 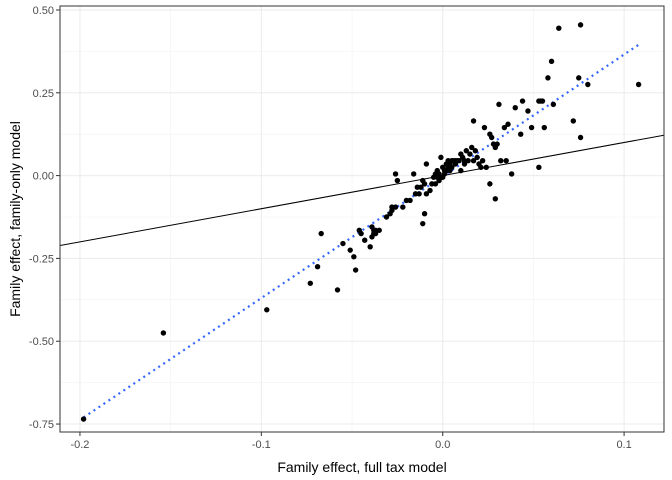 What do you see at coordinates (15, 219) in the screenshot?
I see `y-axis-title: Family effect, family-only model` at bounding box center [15, 219].